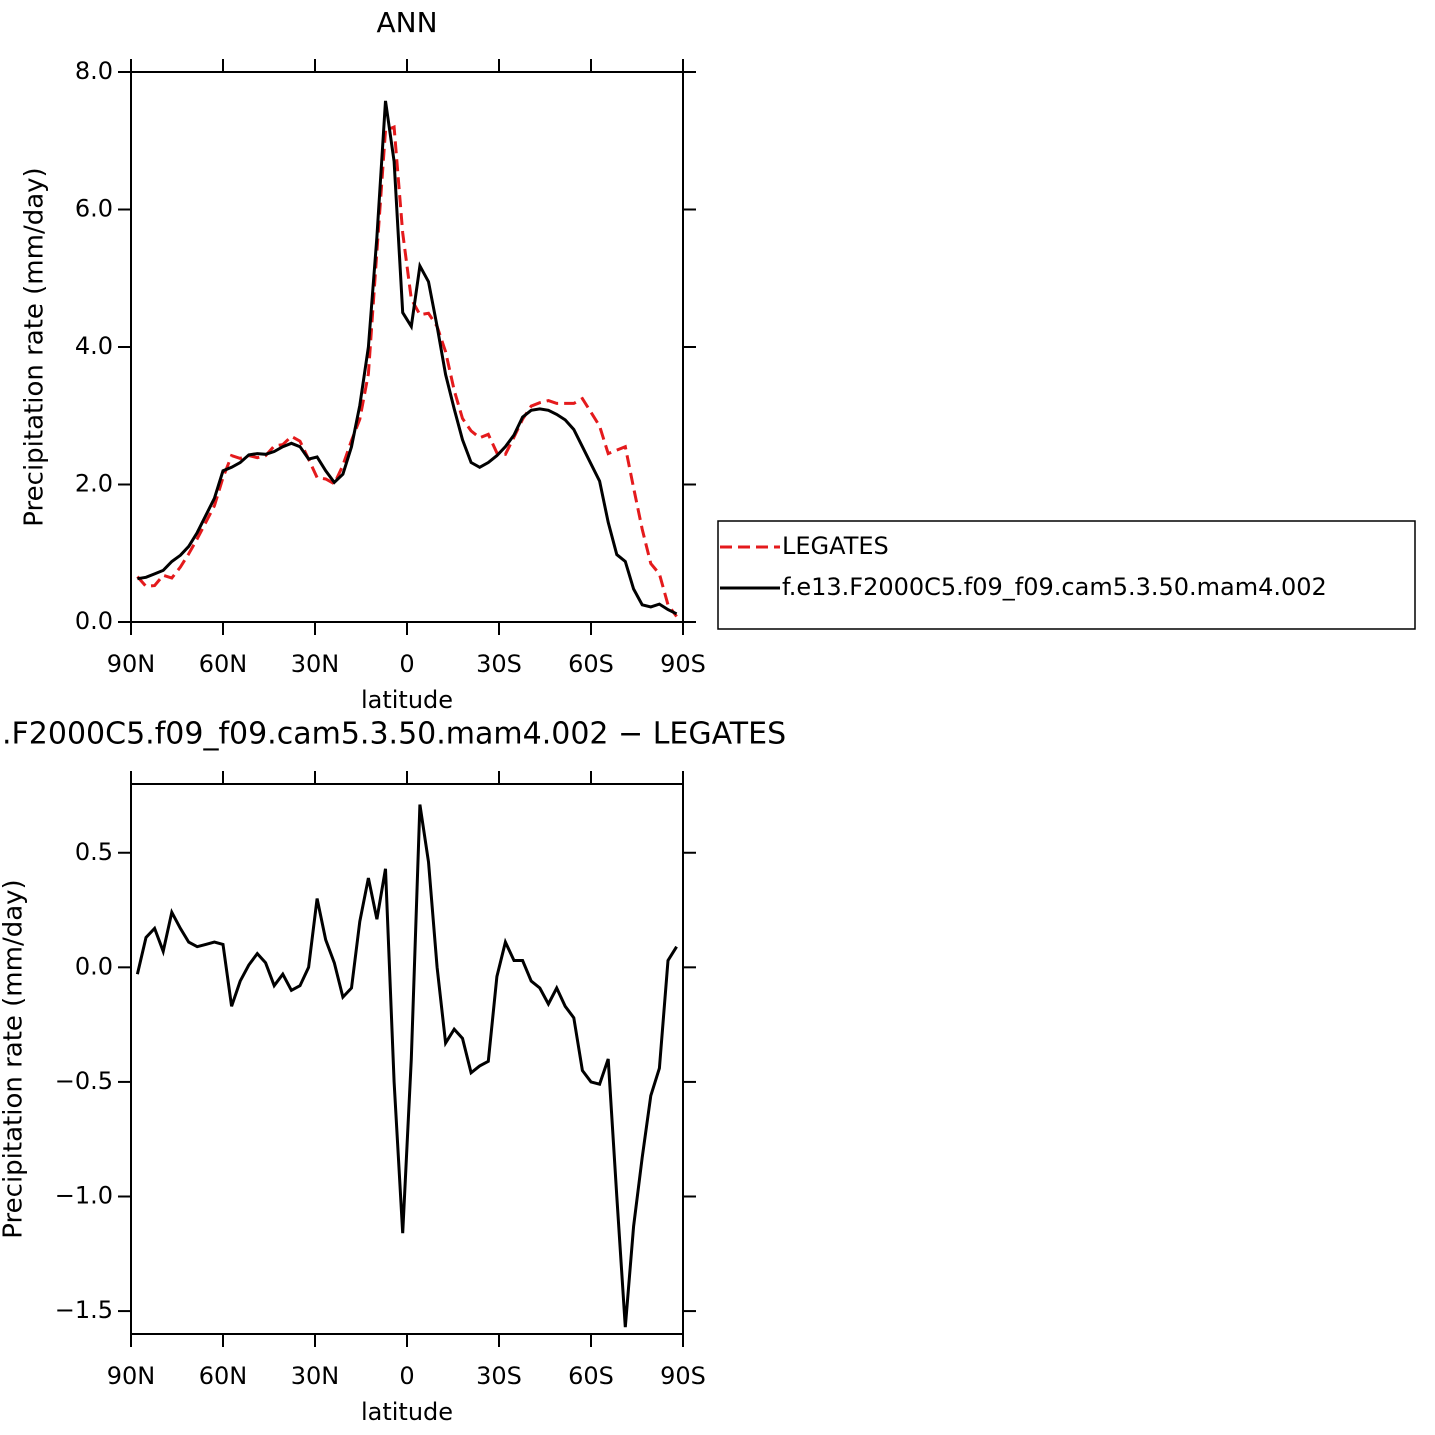 The image size is (1435, 1435). I want to click on y-tick-label: 8.0, so click(94, 71).